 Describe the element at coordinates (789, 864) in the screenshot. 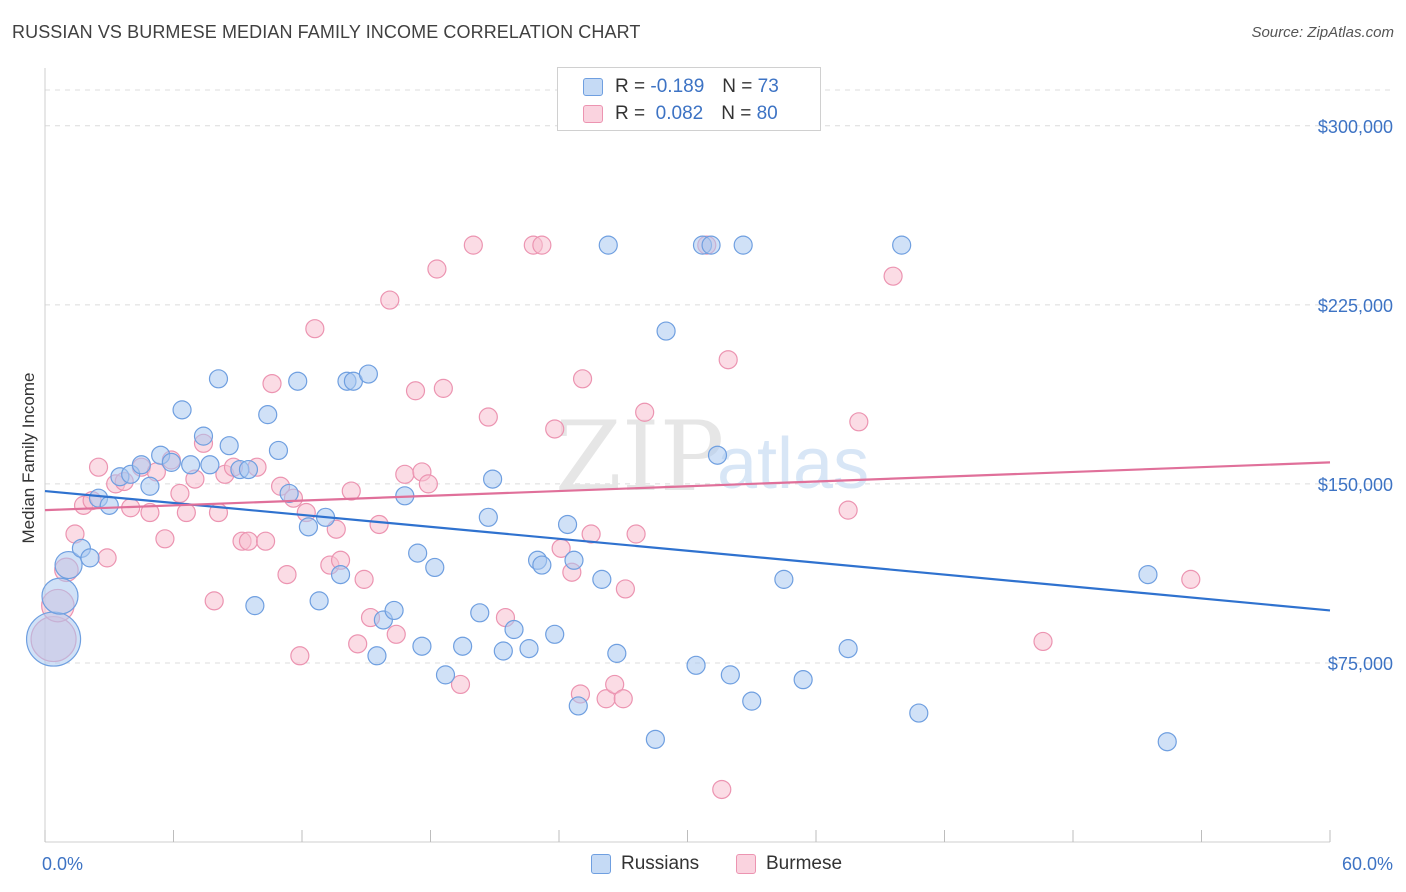

I see `legend-item-burmese: Burmese` at that location.